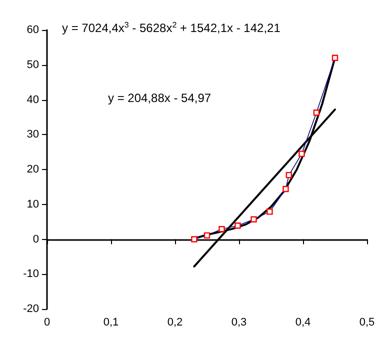 This screenshot has width=392, height=337. Describe the element at coordinates (32, 204) in the screenshot. I see `y-tick-label: 10` at that location.